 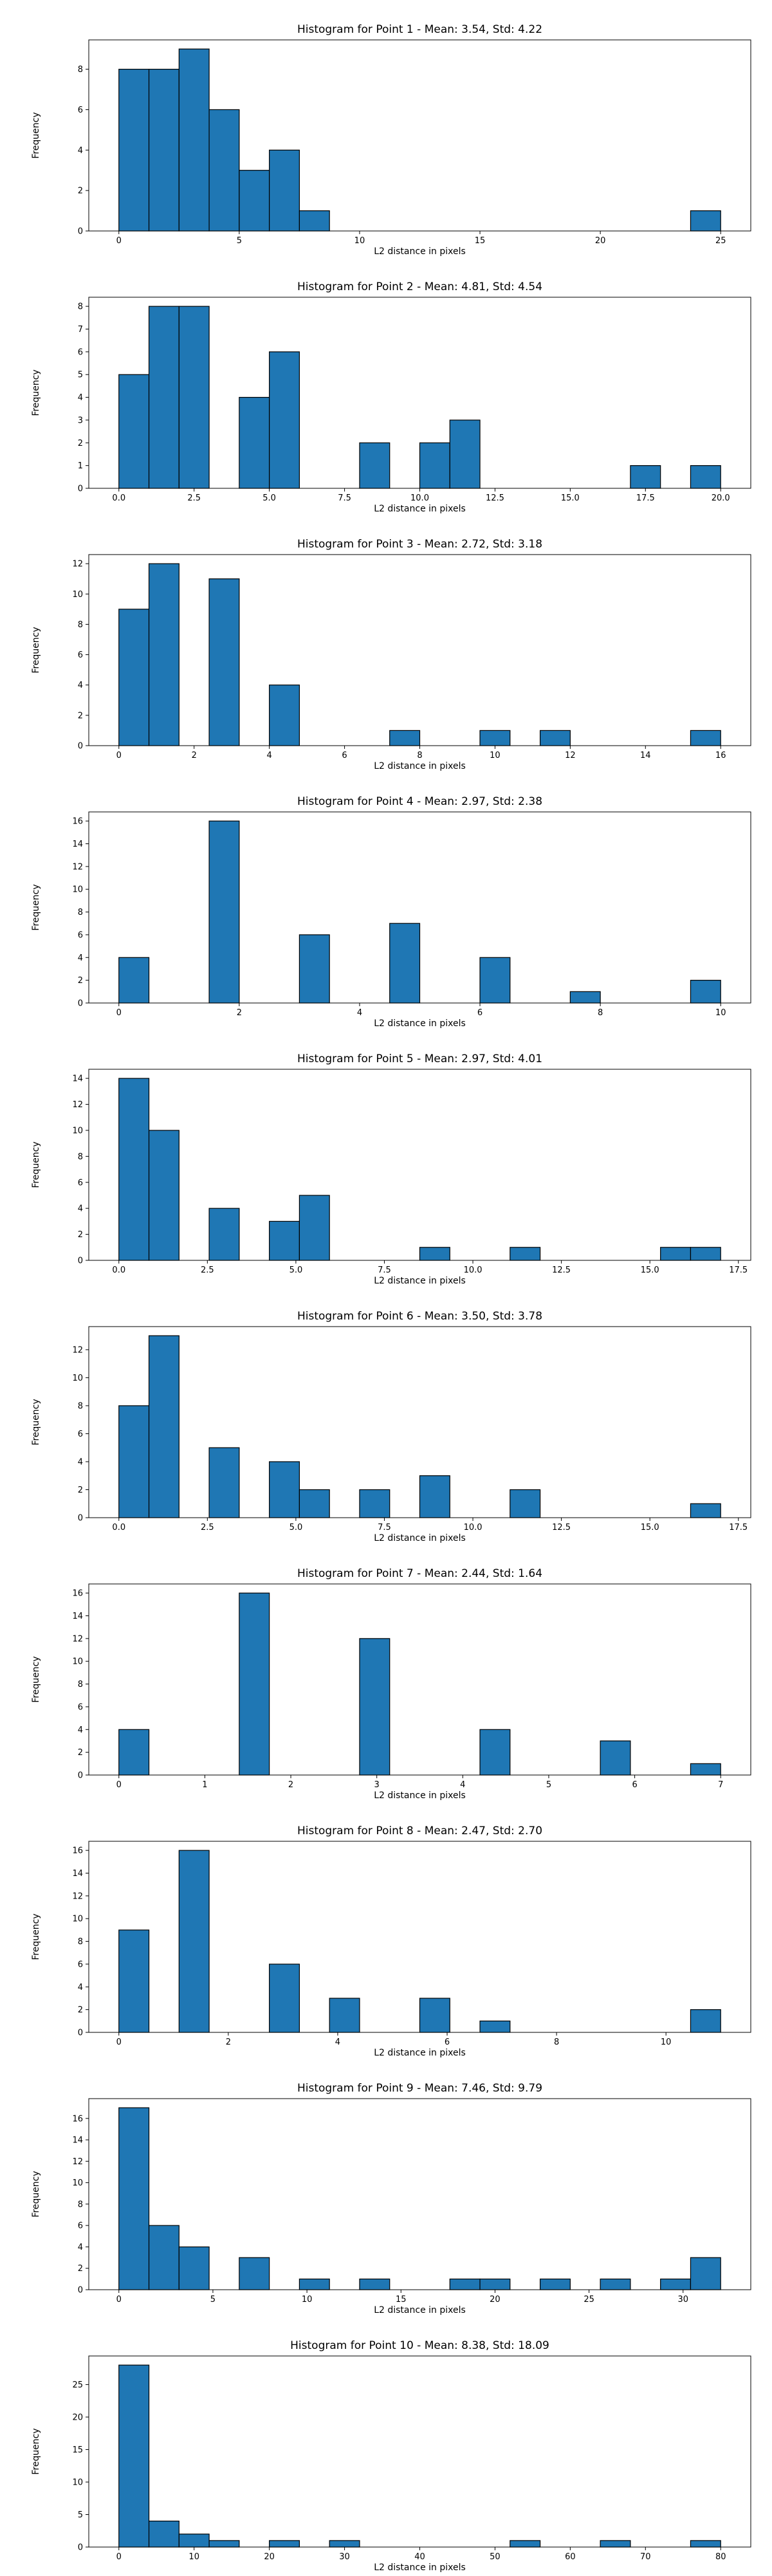 I want to click on x-tick-label: 5, so click(x=213, y=2300).